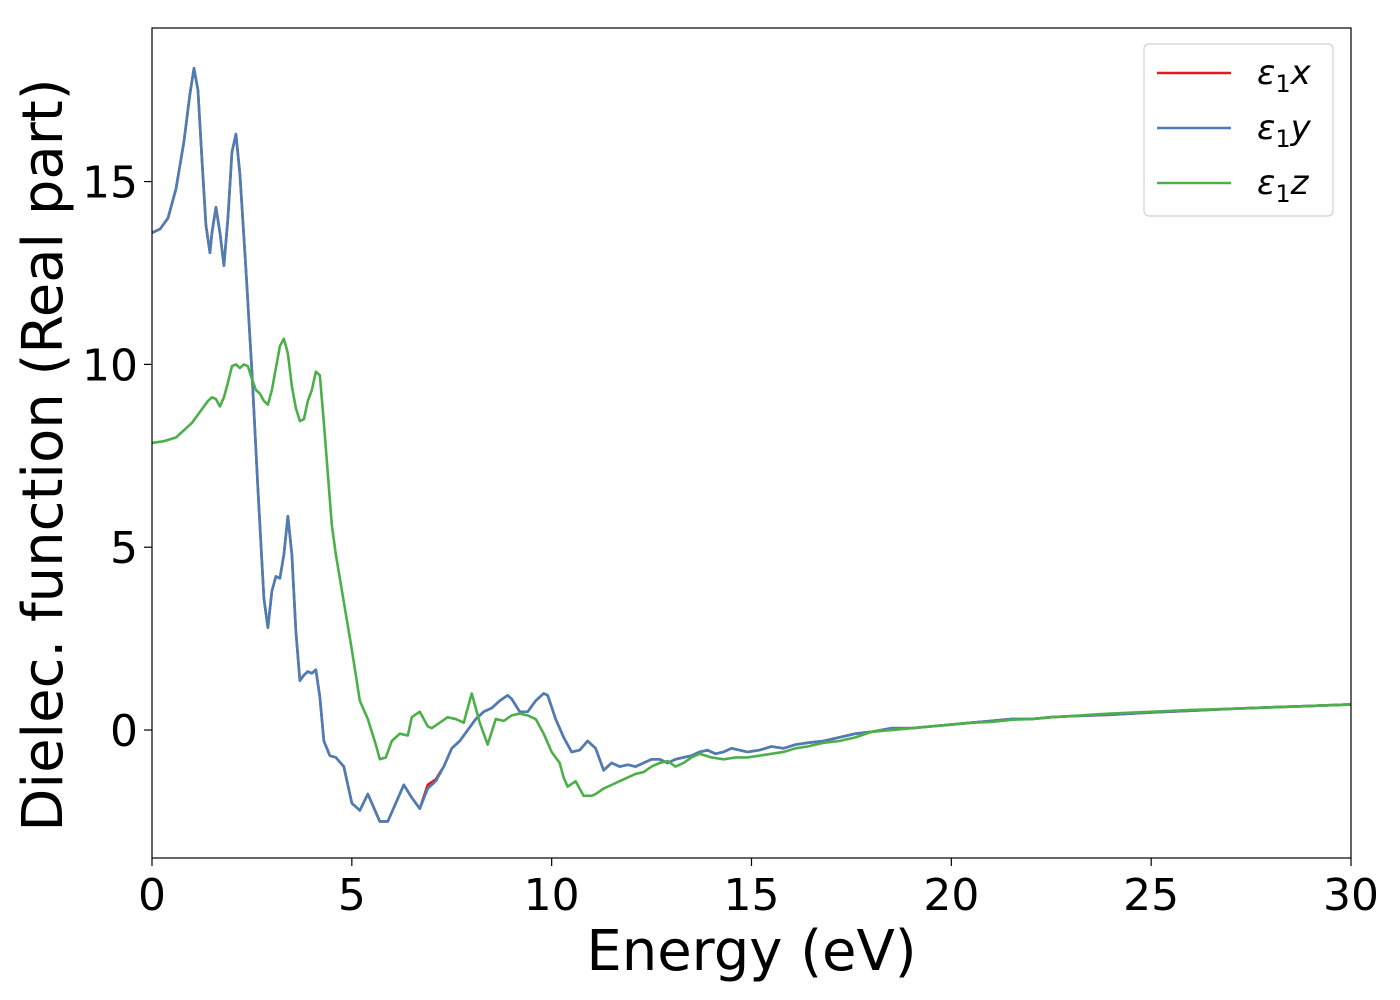 The width and height of the screenshot is (1400, 1000). I want to click on legend-label-z: ε1z, so click(1283, 185).